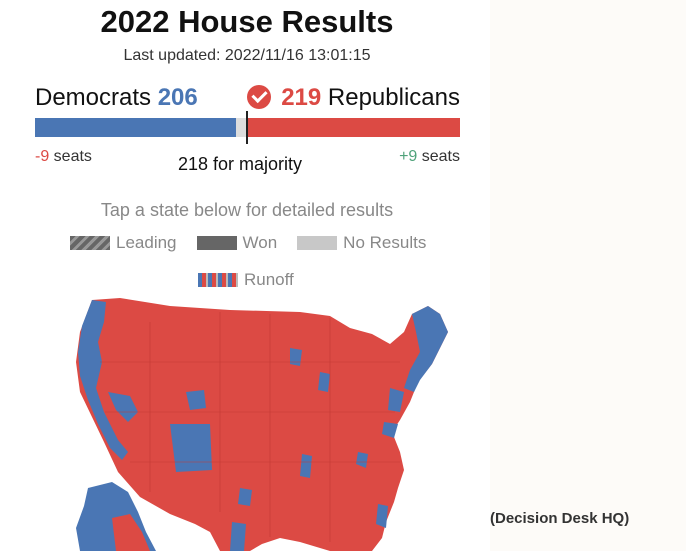 The height and width of the screenshot is (551, 686). I want to click on democrats-change-unit: seats, so click(70, 156).